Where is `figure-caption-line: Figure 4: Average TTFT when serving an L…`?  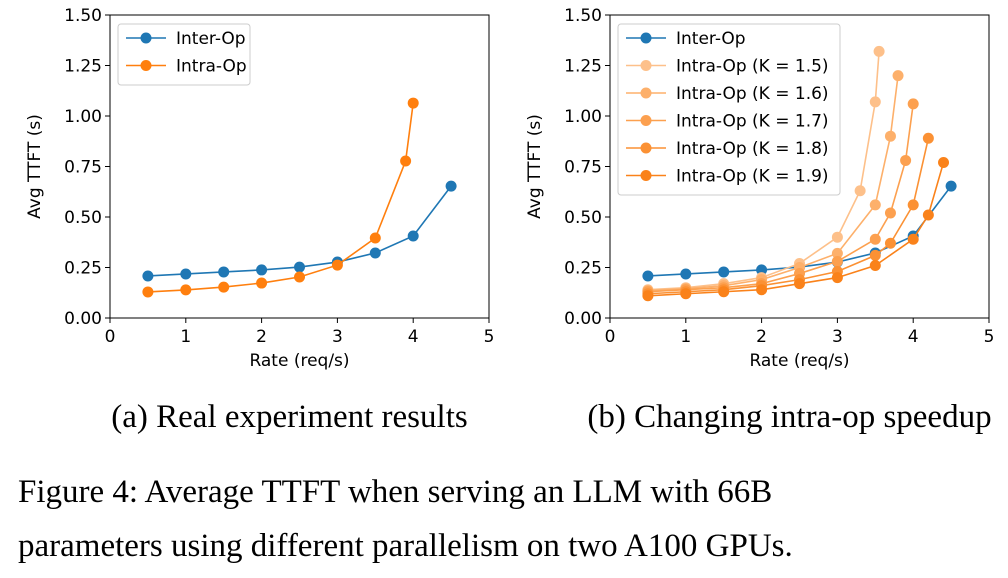 figure-caption-line: Figure 4: Average TTFT when serving an L… is located at coordinates (395, 492).